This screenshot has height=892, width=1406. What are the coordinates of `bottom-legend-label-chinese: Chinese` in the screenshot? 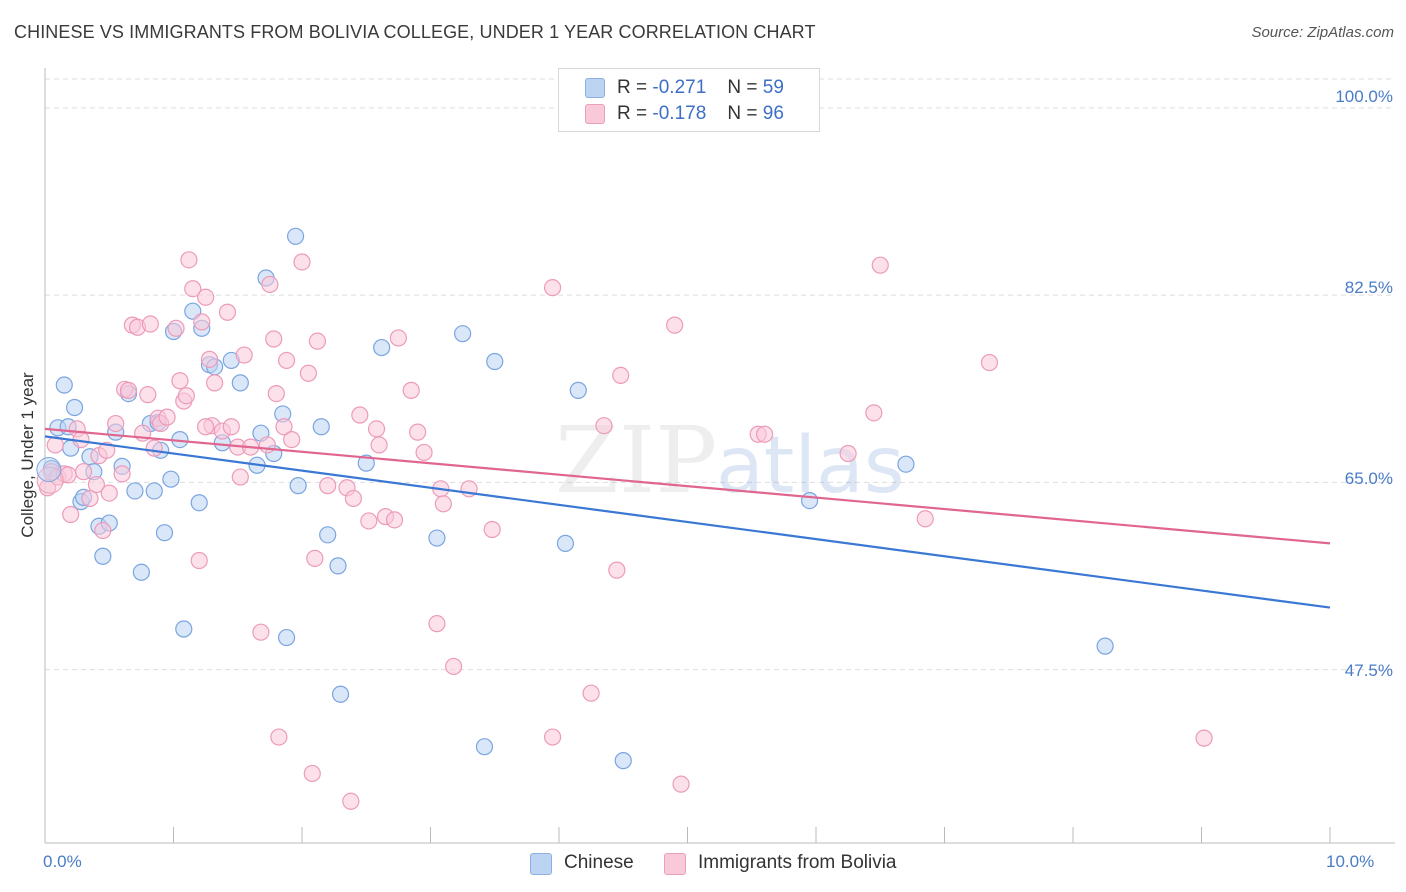 It's located at (599, 862).